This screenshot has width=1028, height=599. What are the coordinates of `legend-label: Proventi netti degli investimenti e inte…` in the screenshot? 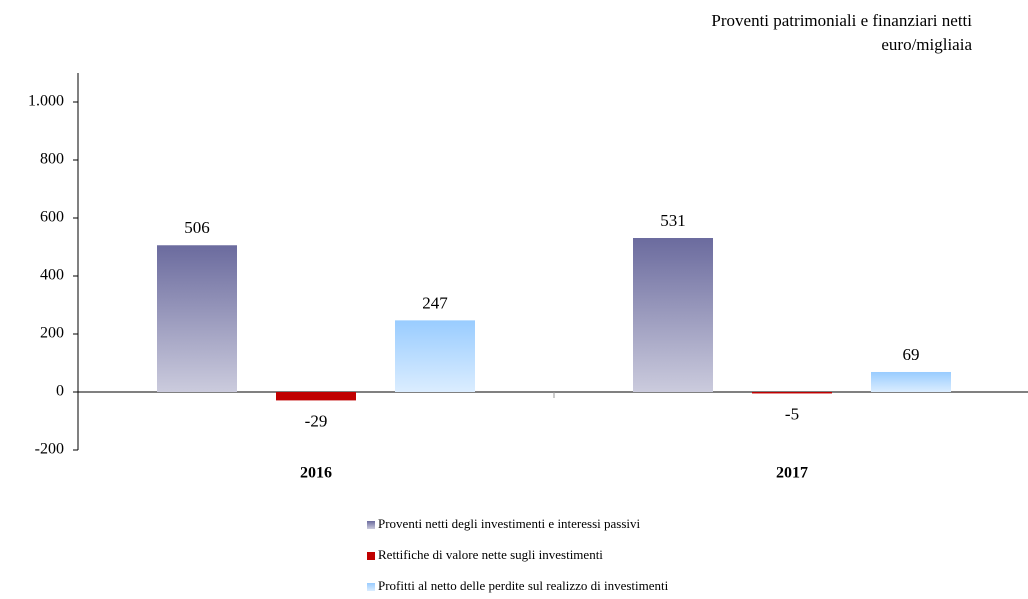 It's located at (509, 523).